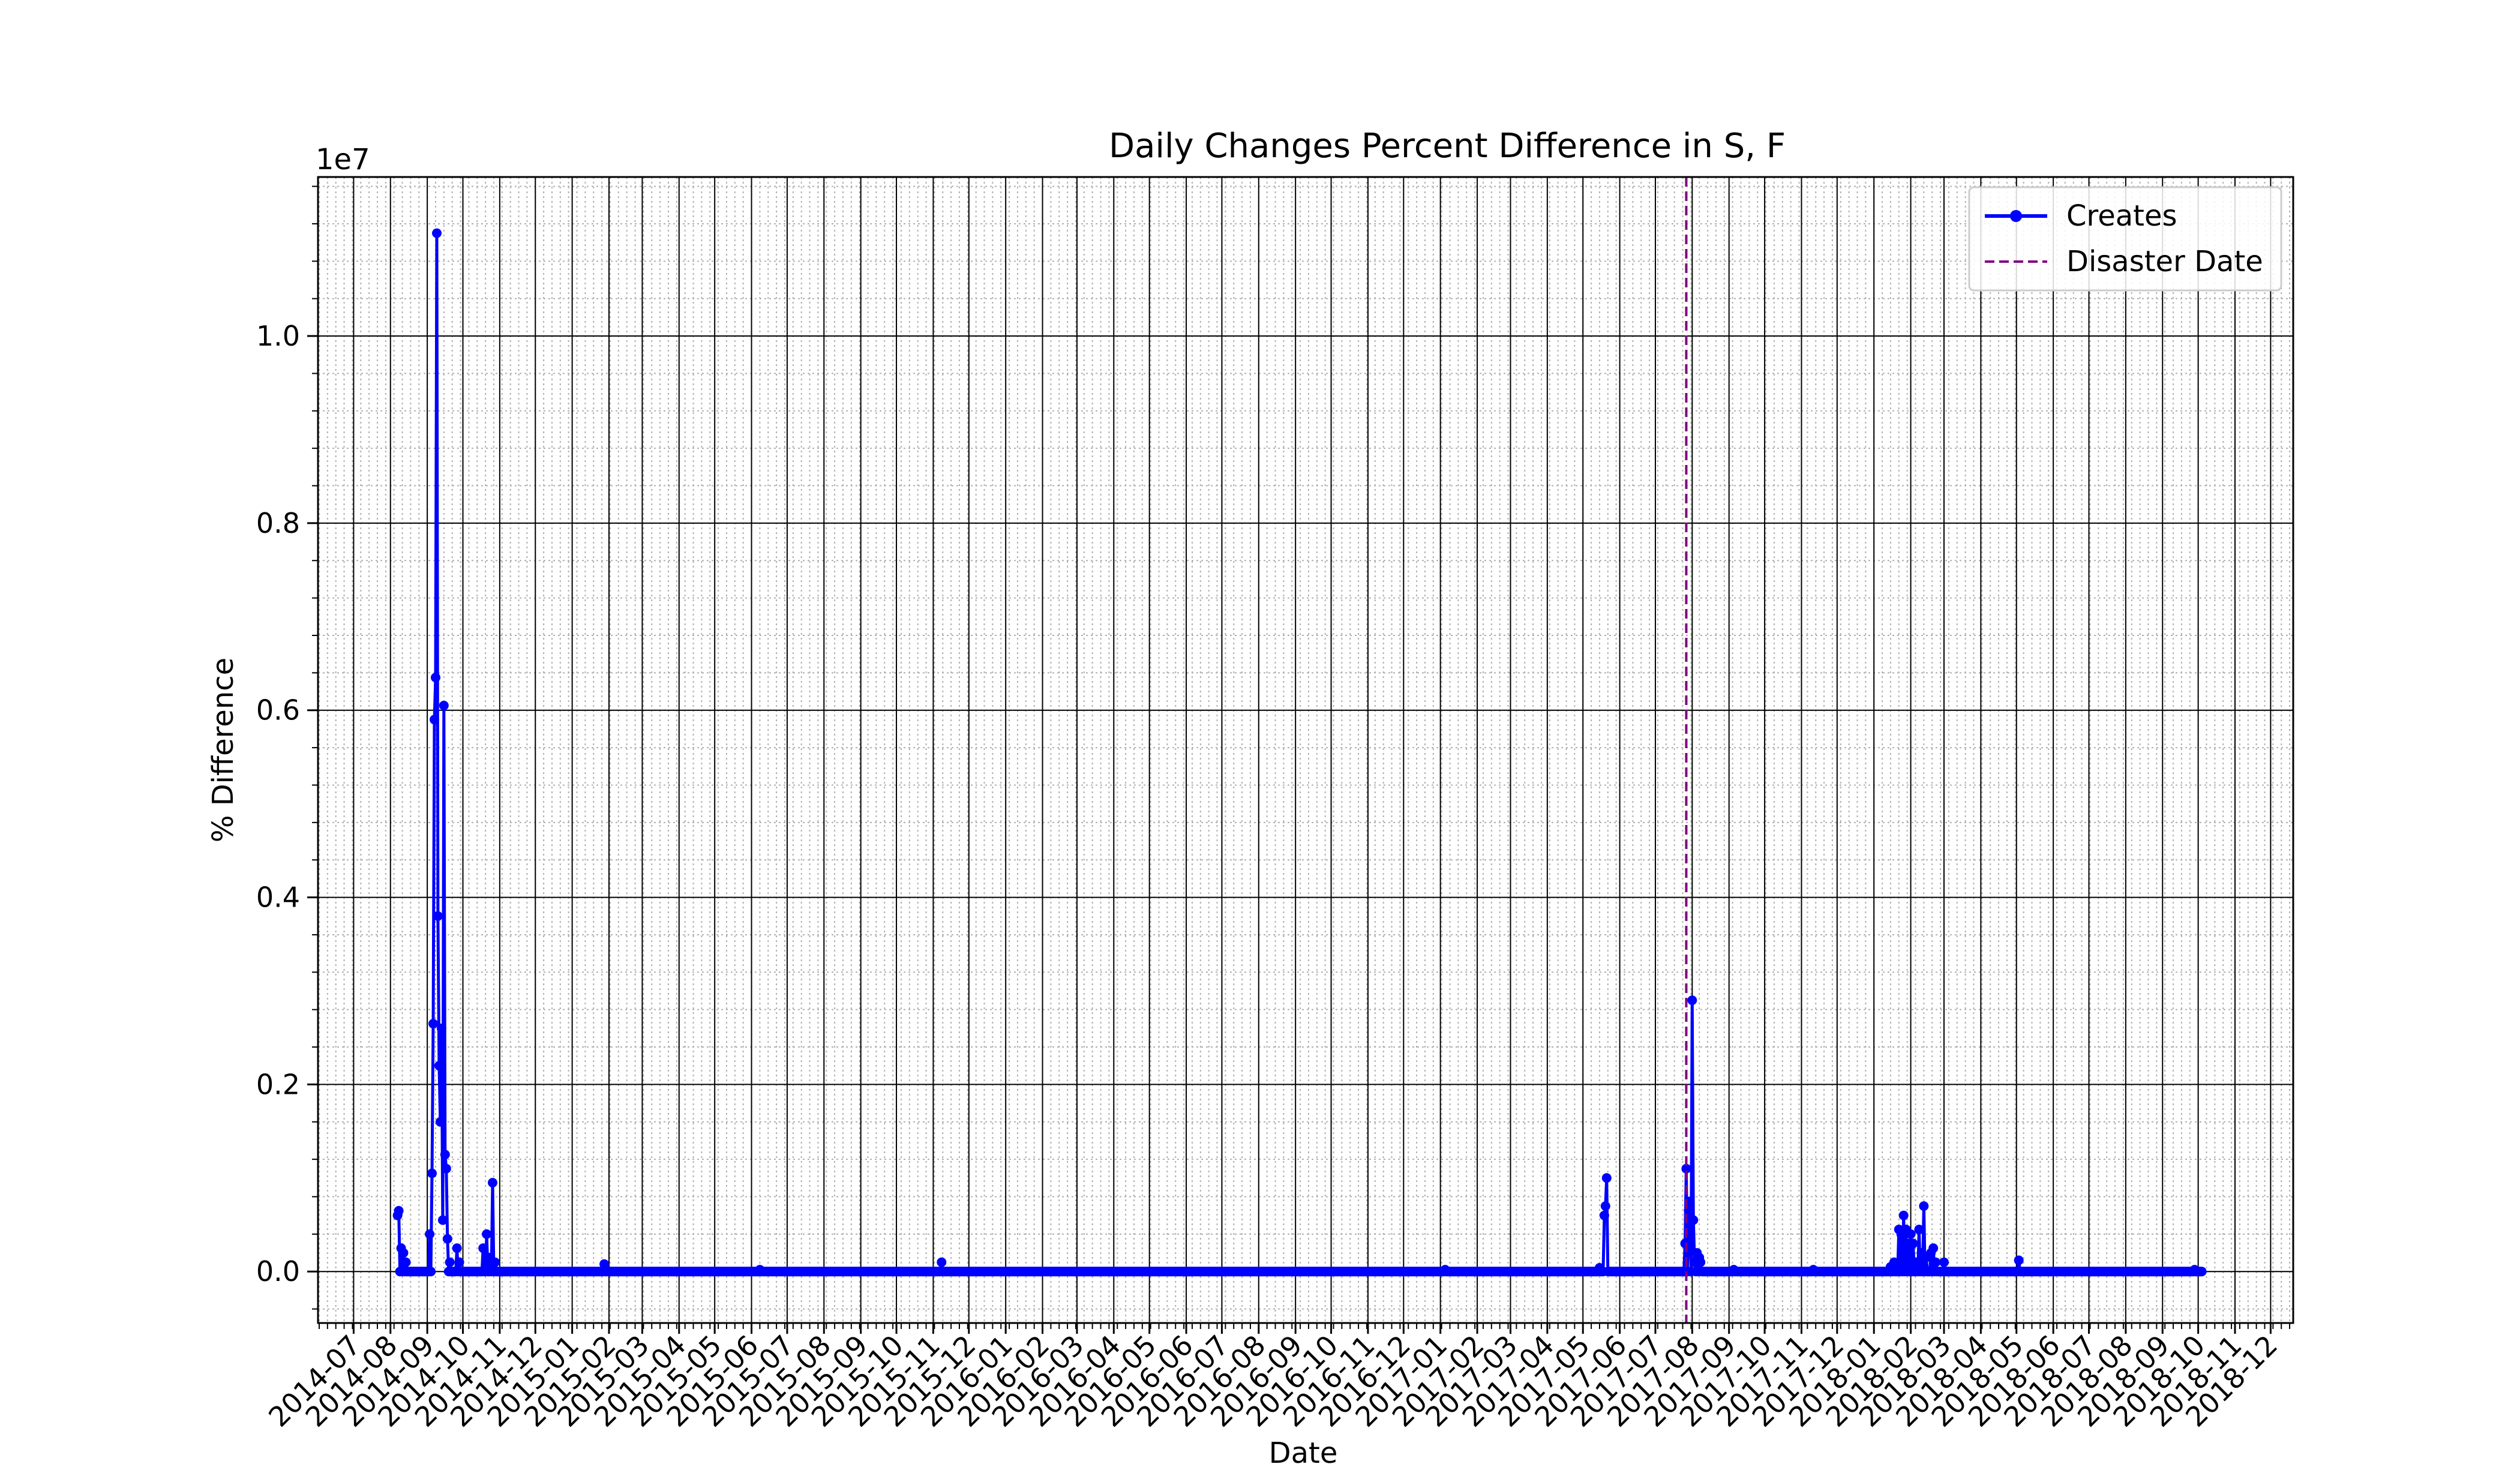 The image size is (2520, 1470). I want to click on y-tick-label: 1.0, so click(278, 336).